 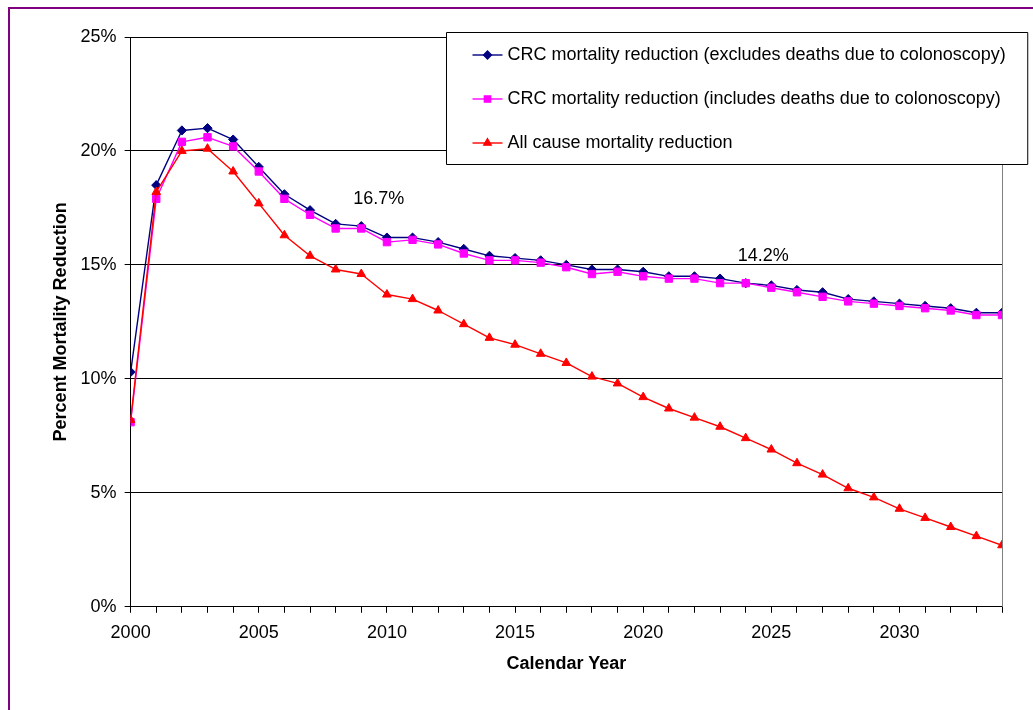 I want to click on legend-label: CRC mortality reduction (excludes deaths due to colonoscopy), so click(x=756, y=53).